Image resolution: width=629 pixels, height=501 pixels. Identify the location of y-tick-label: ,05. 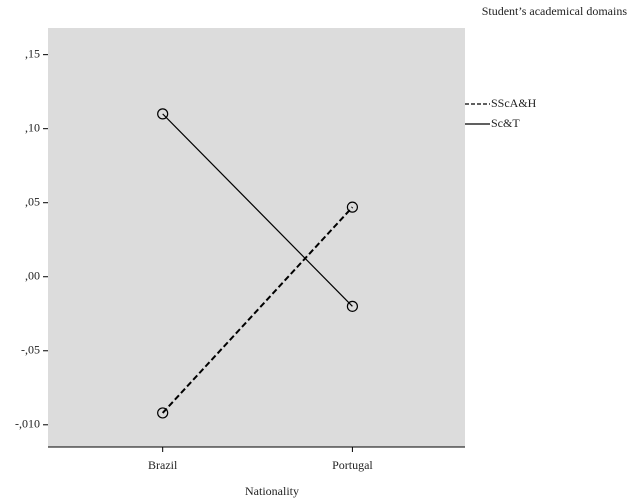
(32, 201).